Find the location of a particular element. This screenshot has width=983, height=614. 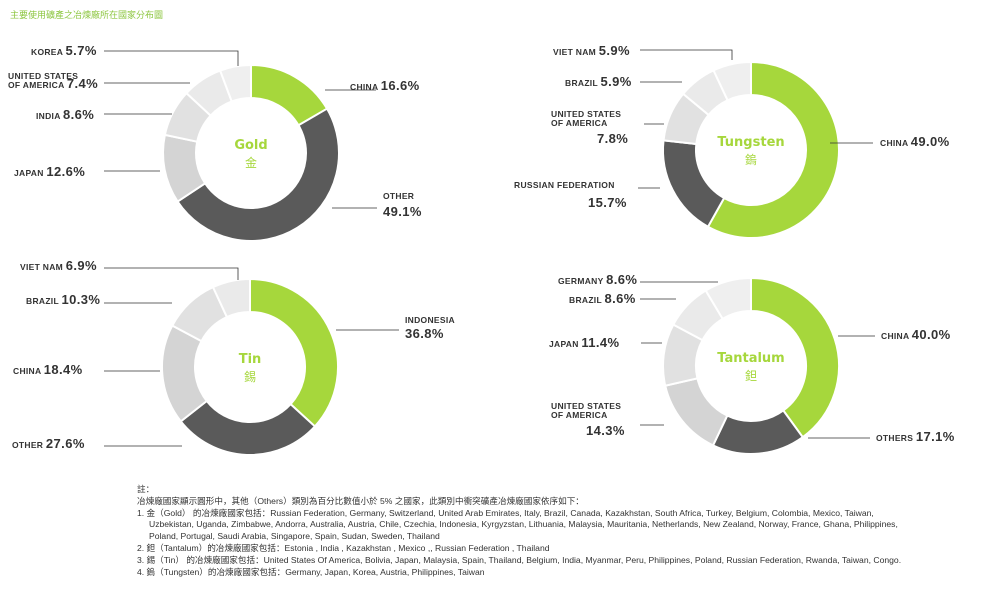

slice-value: 15.7% is located at coordinates (607, 202).